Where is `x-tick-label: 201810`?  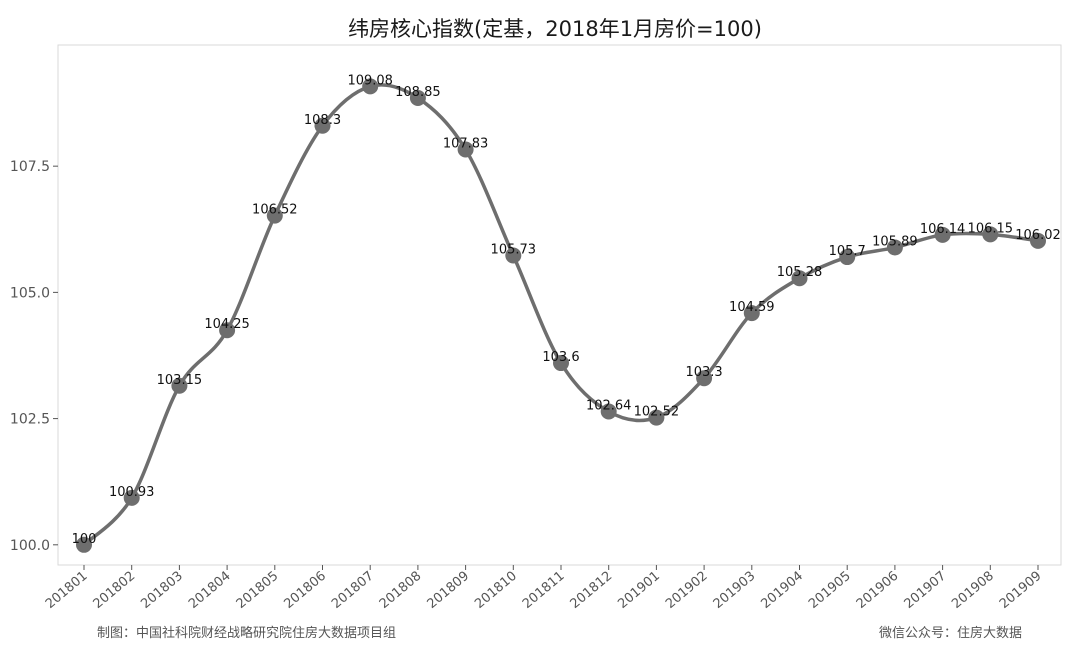 x-tick-label: 201810 is located at coordinates (496, 590).